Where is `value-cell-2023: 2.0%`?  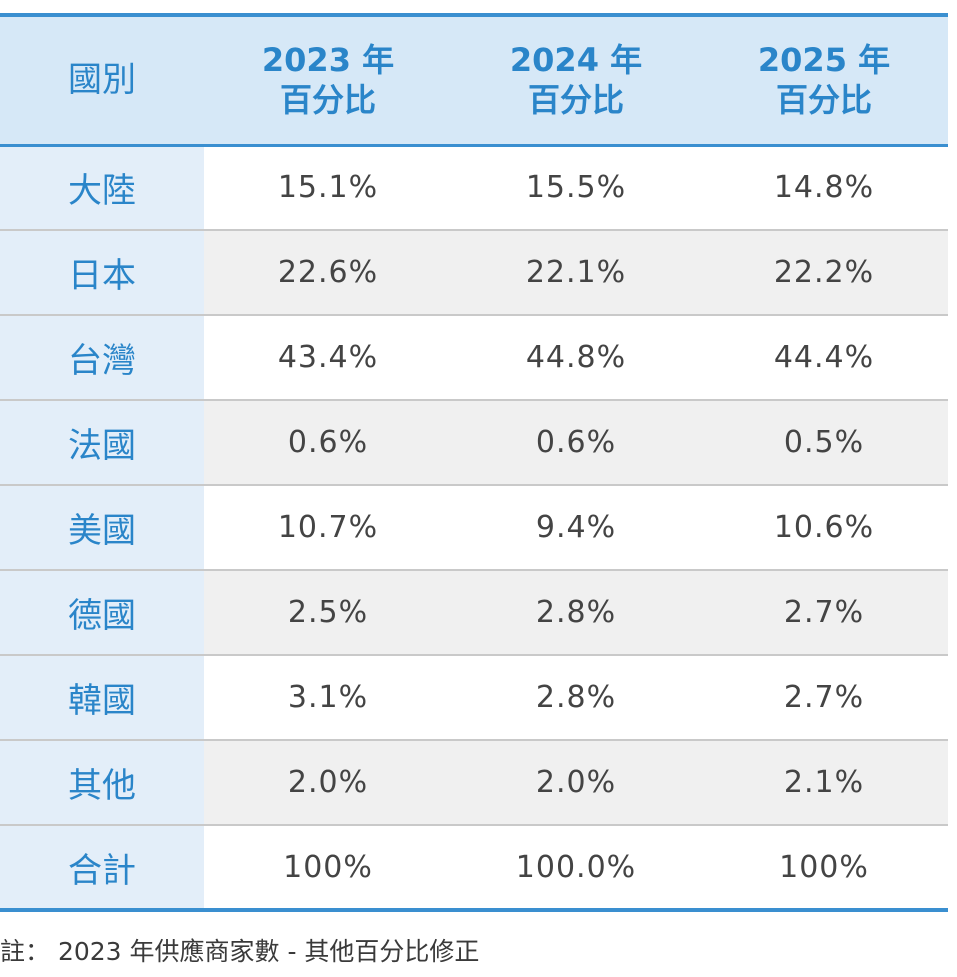
value-cell-2023: 2.0% is located at coordinates (328, 783).